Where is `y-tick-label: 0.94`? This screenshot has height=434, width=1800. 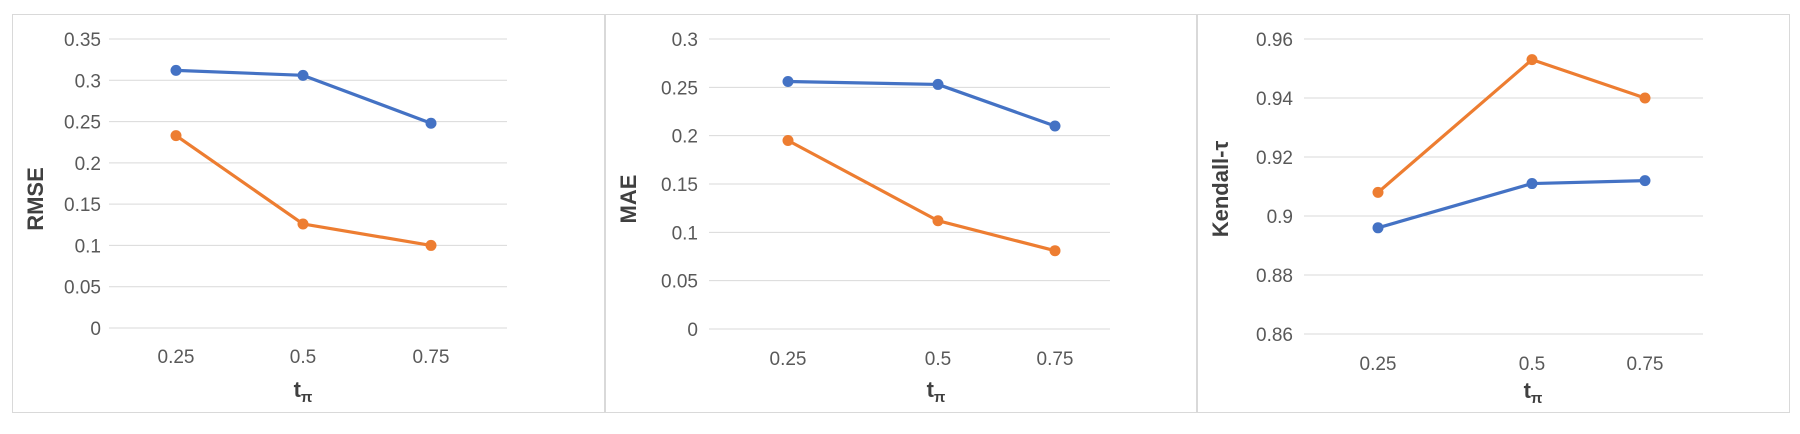 y-tick-label: 0.94 is located at coordinates (1274, 99).